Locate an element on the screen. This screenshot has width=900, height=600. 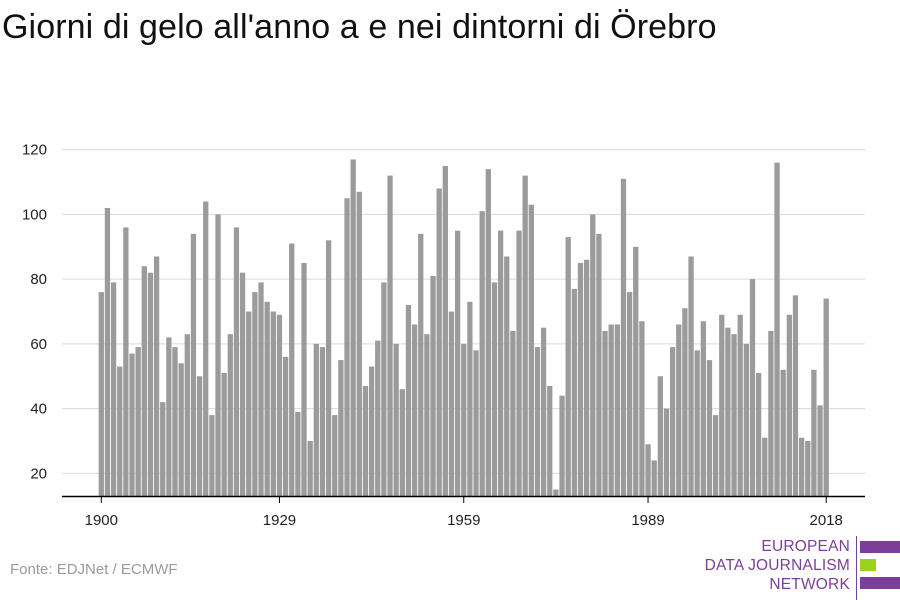
logo-bar-green is located at coordinates (868, 565).